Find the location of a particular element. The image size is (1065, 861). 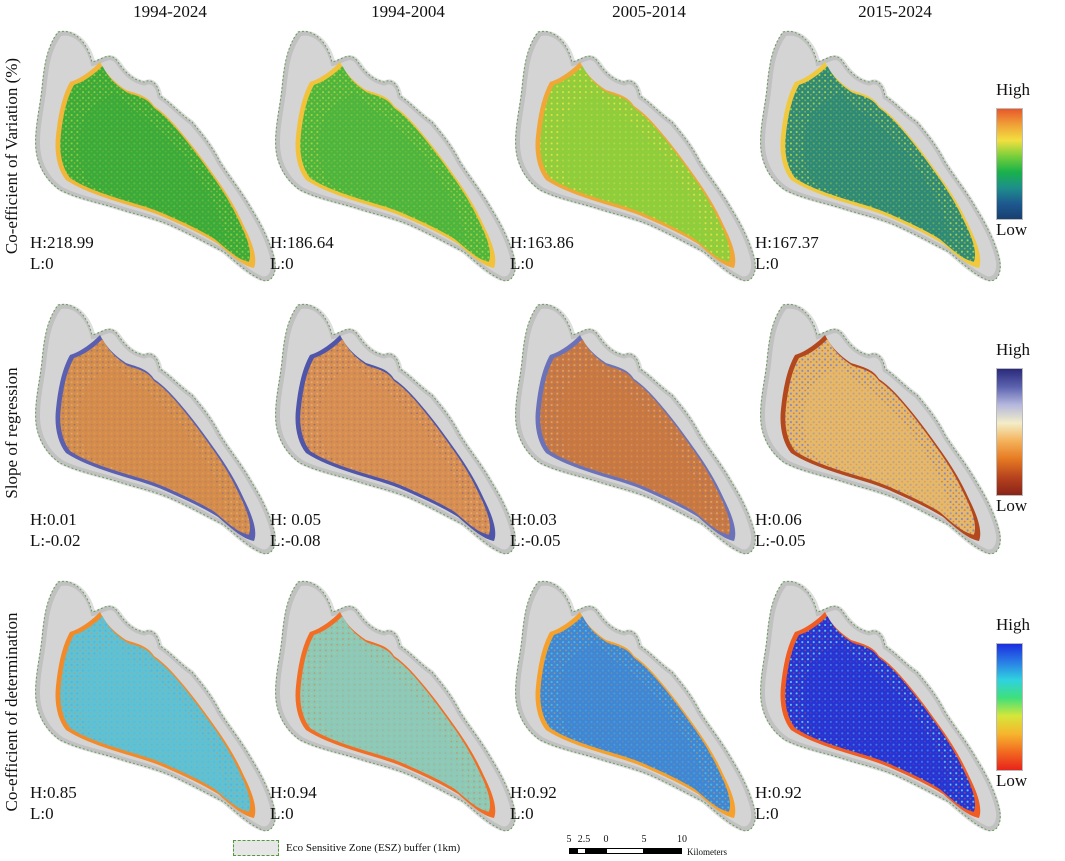

map-panel: H:0.06 L:-0.05 is located at coordinates (880, 430).